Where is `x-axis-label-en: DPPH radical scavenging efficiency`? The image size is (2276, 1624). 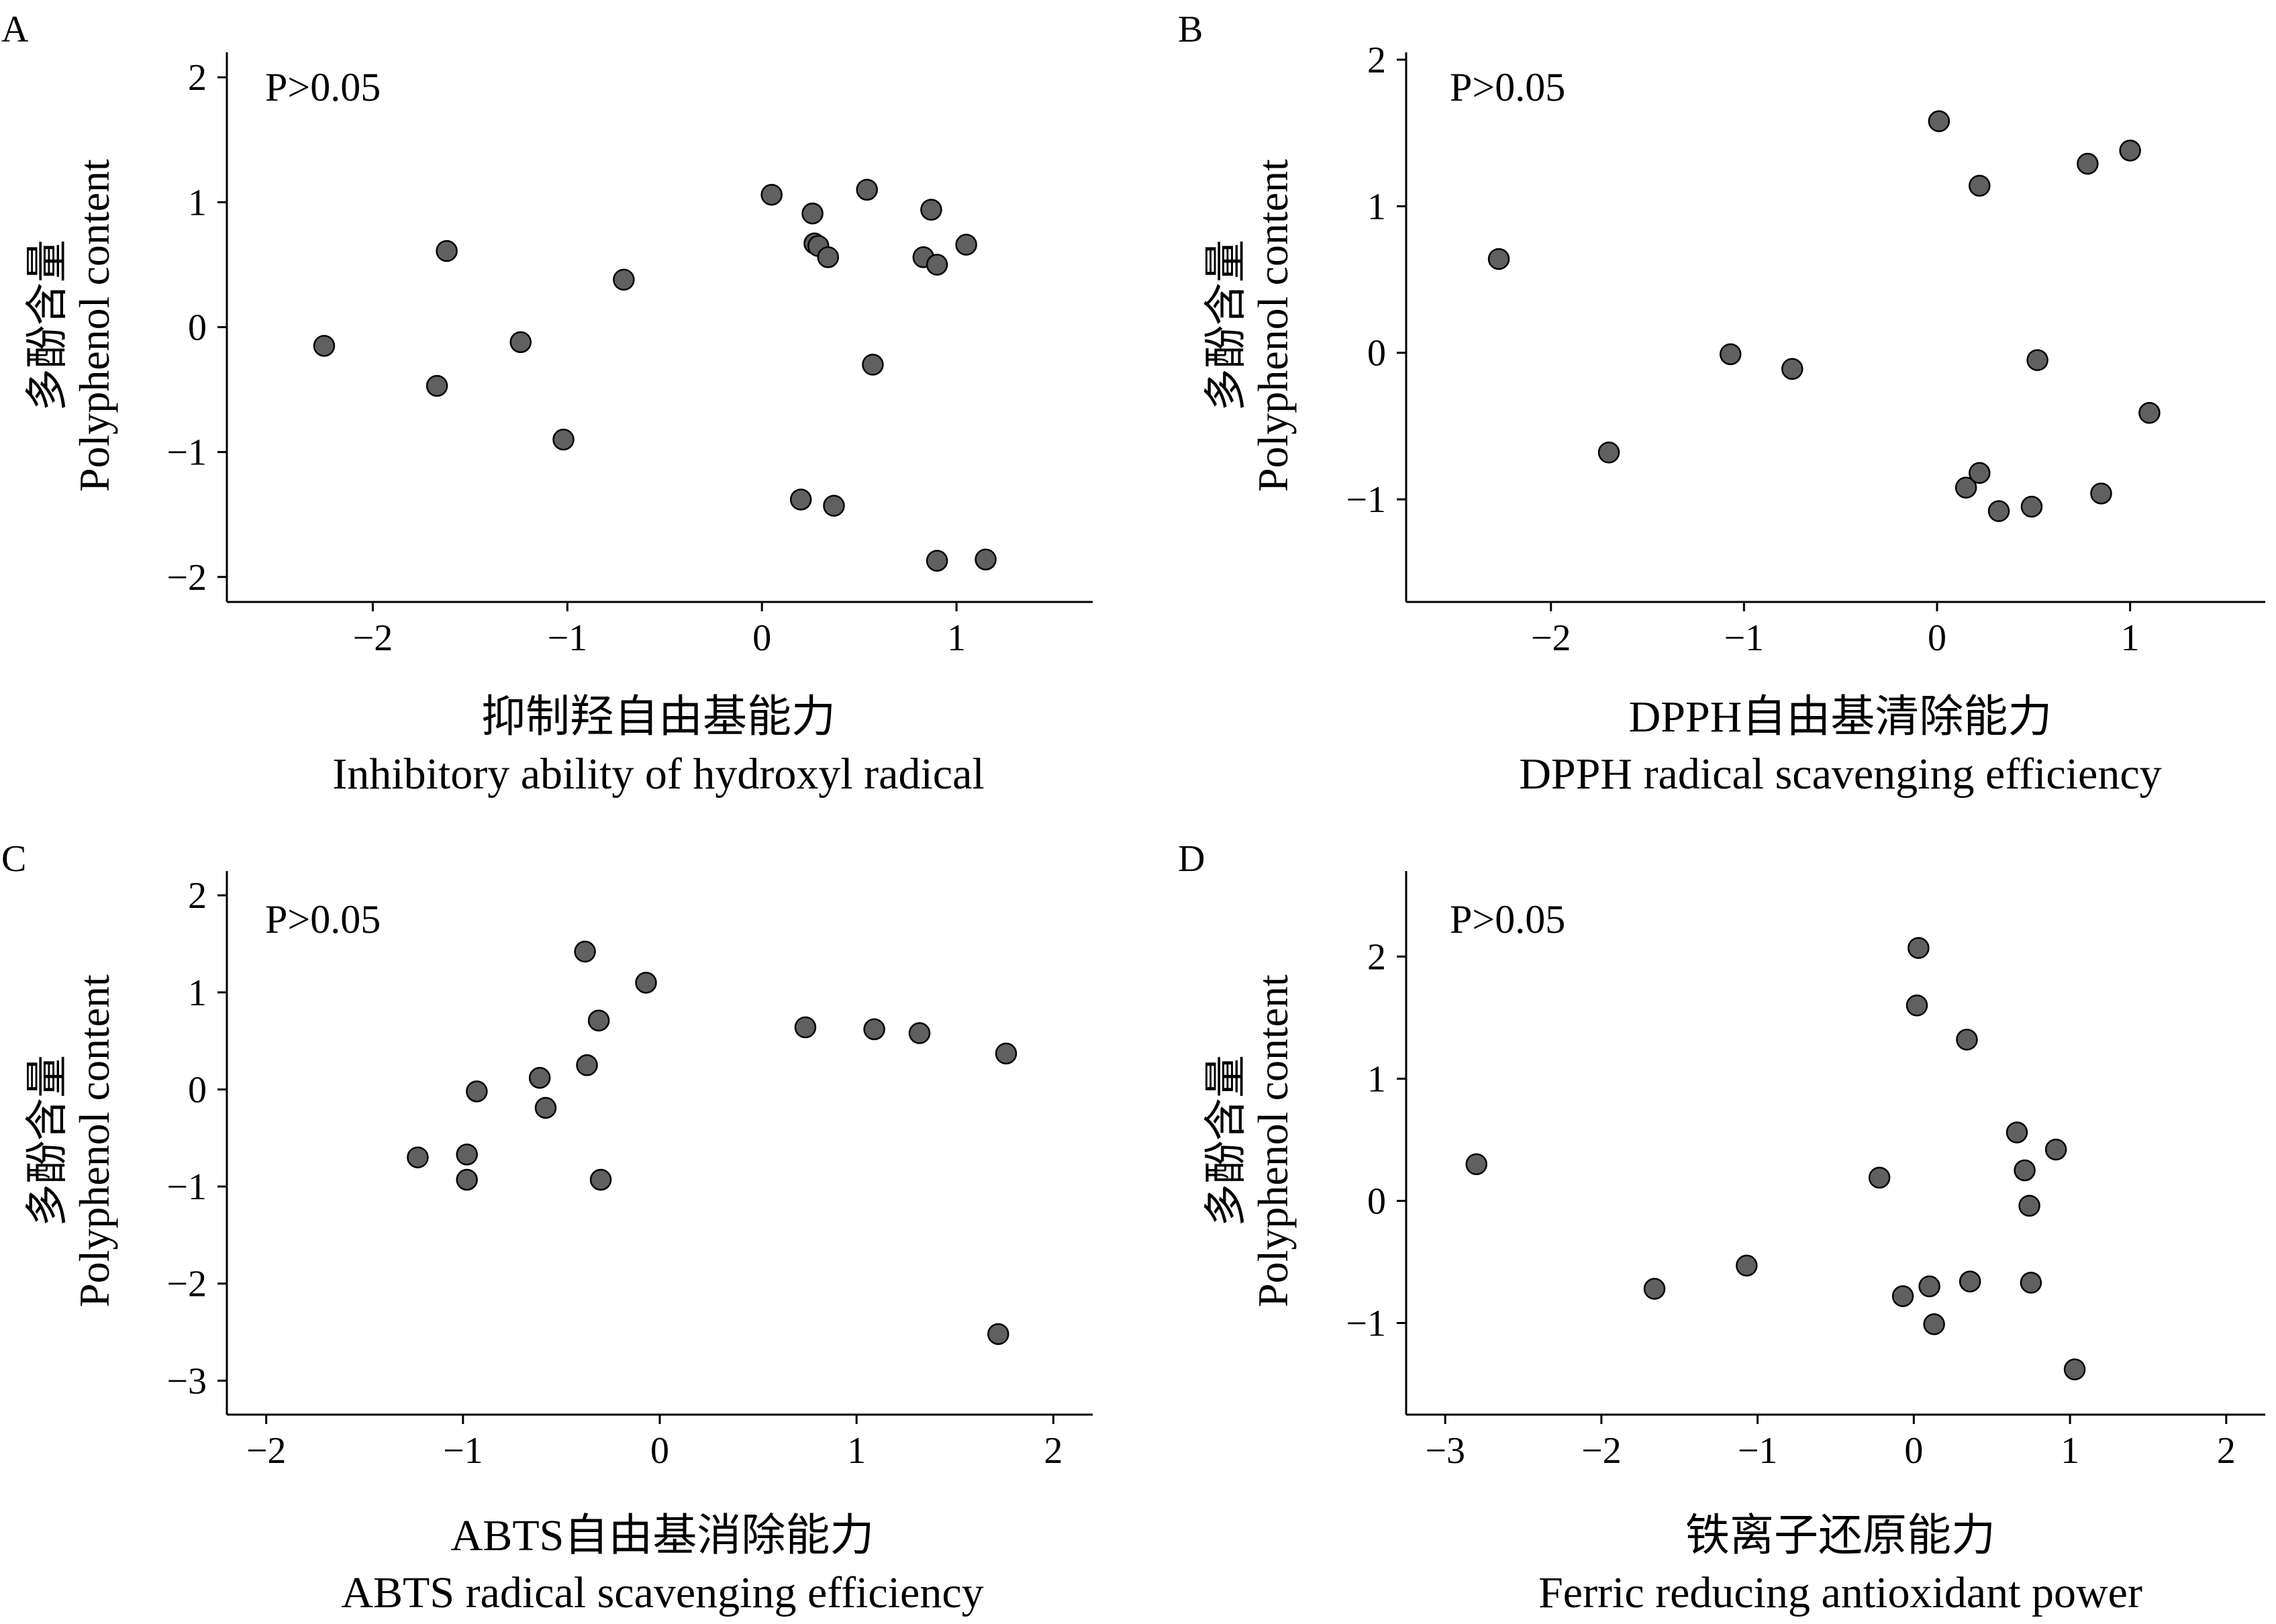 x-axis-label-en: DPPH radical scavenging efficiency is located at coordinates (1840, 774).